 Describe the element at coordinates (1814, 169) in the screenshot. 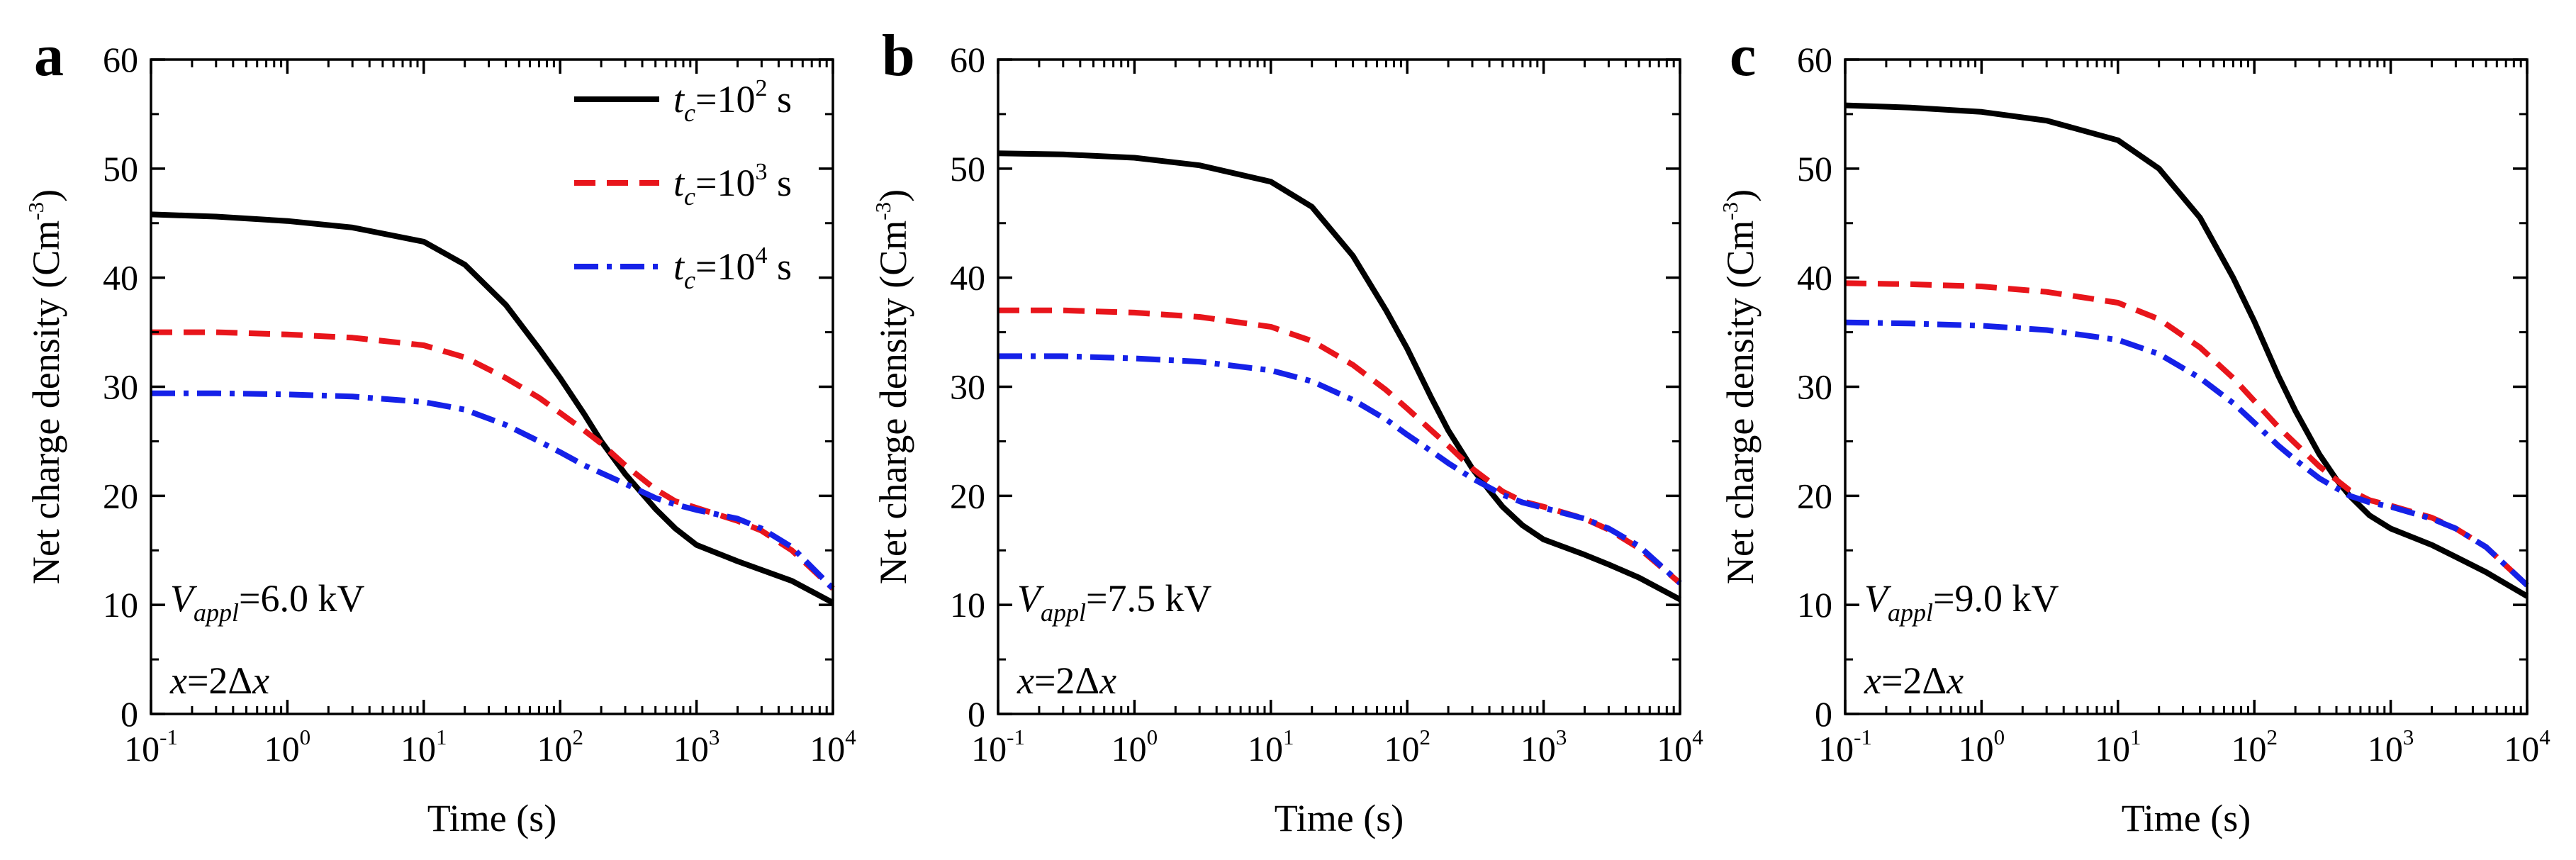

I see `y-tick-label: 50` at that location.